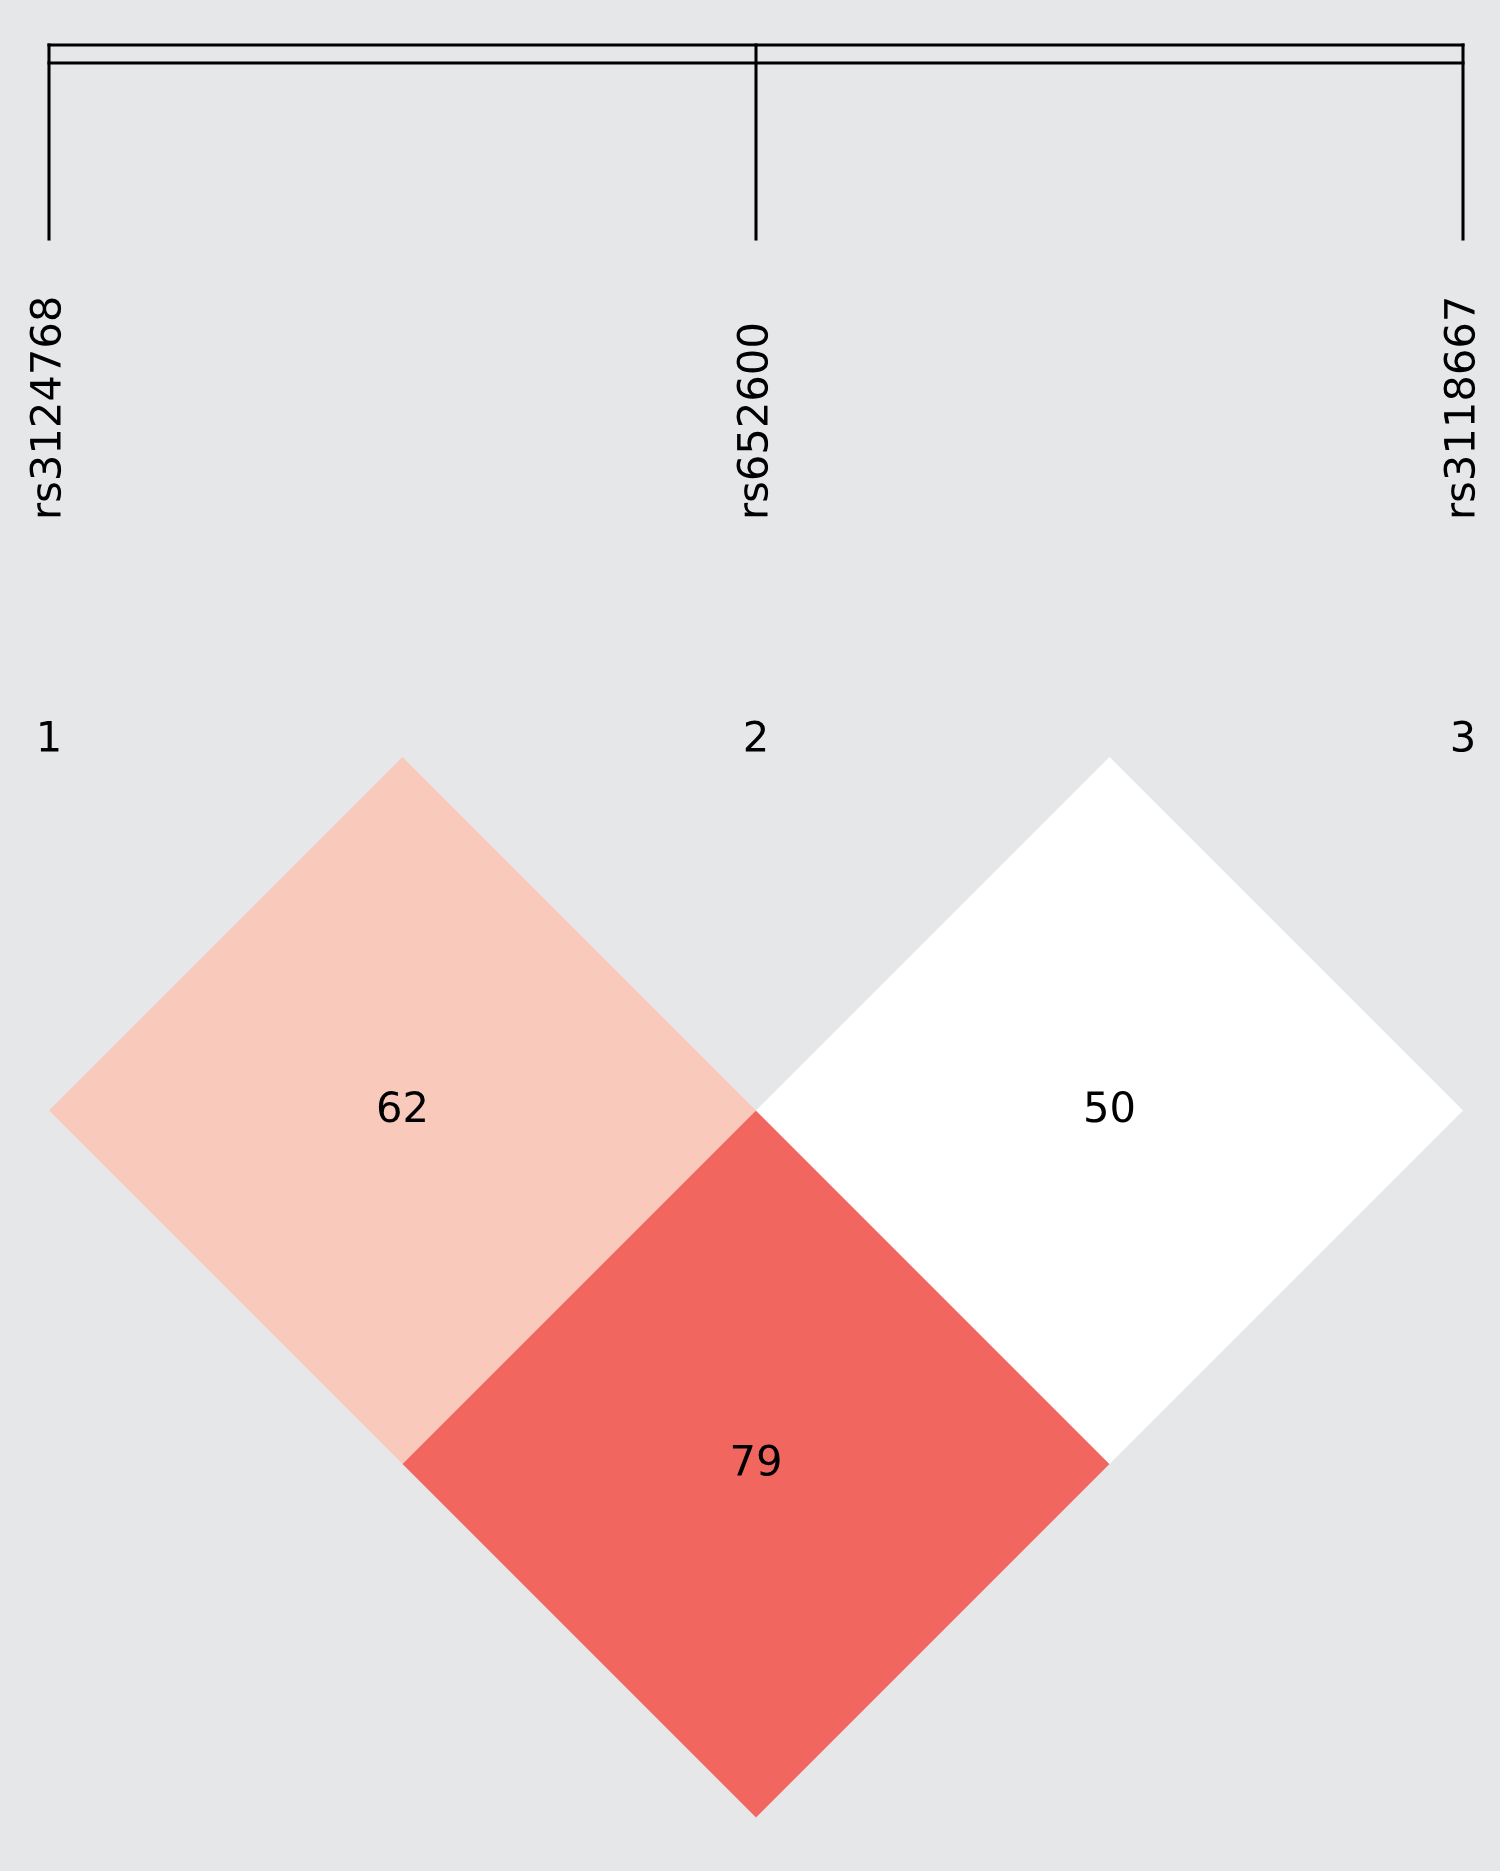  What do you see at coordinates (756, 1460) in the screenshot?
I see `data-label: 79` at bounding box center [756, 1460].